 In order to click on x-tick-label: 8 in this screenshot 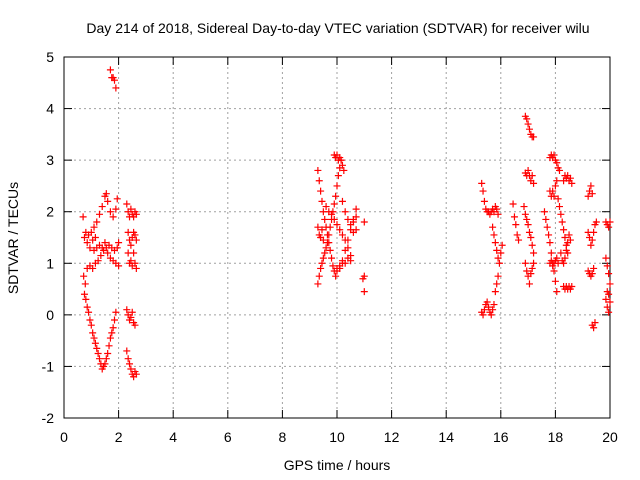, I will do `click(283, 437)`.